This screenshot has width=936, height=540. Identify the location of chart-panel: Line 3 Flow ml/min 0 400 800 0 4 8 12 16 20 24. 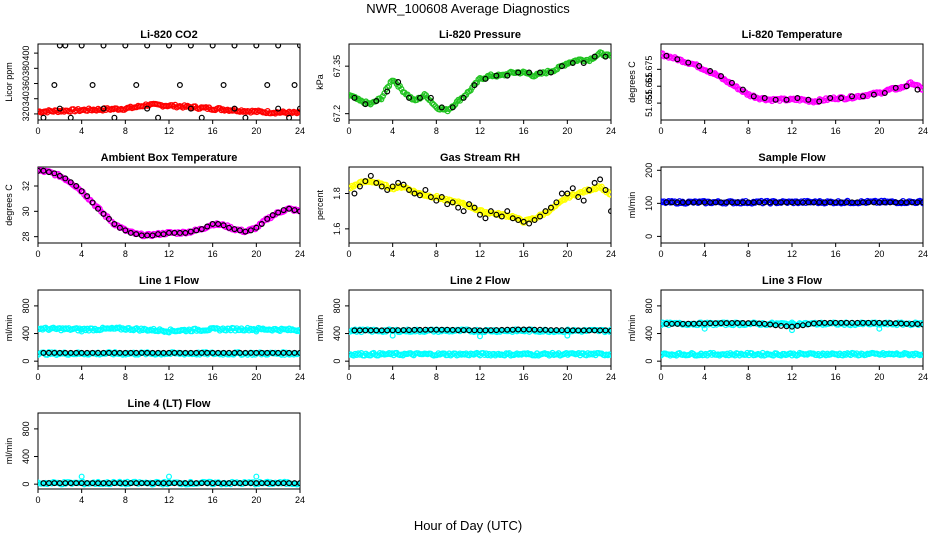
(777, 328).